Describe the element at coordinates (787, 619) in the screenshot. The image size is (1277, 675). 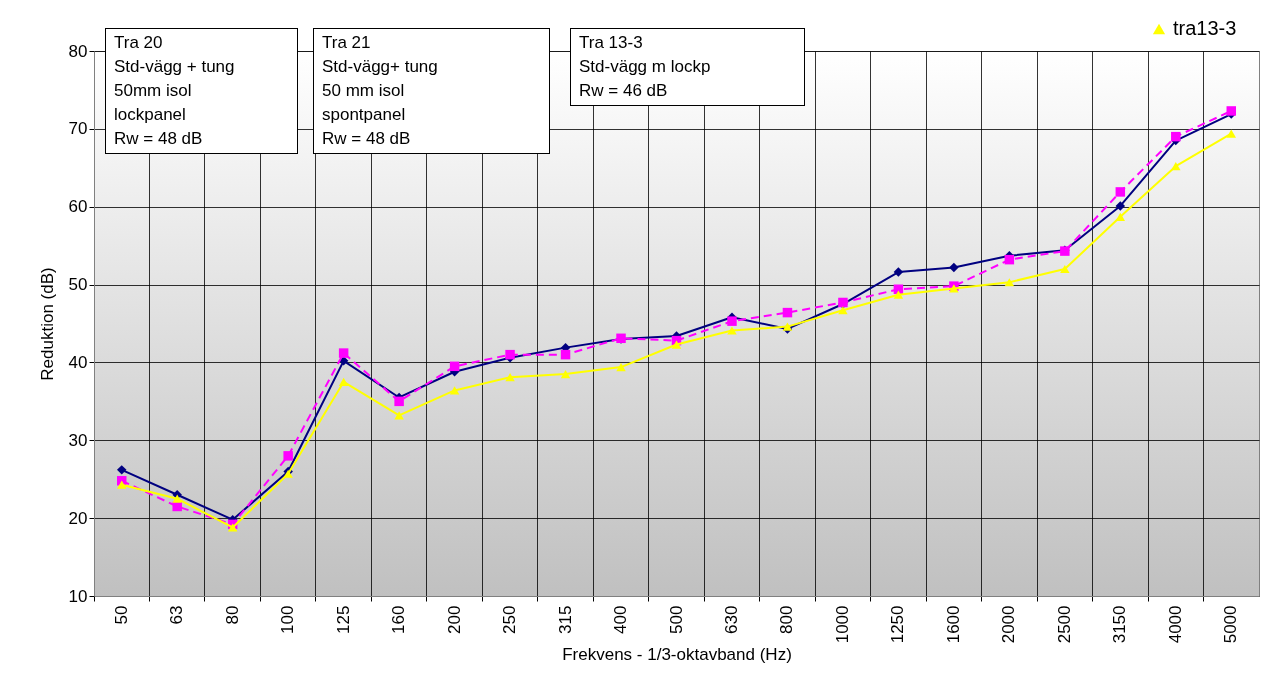
I see `x-tick-label: 800` at that location.